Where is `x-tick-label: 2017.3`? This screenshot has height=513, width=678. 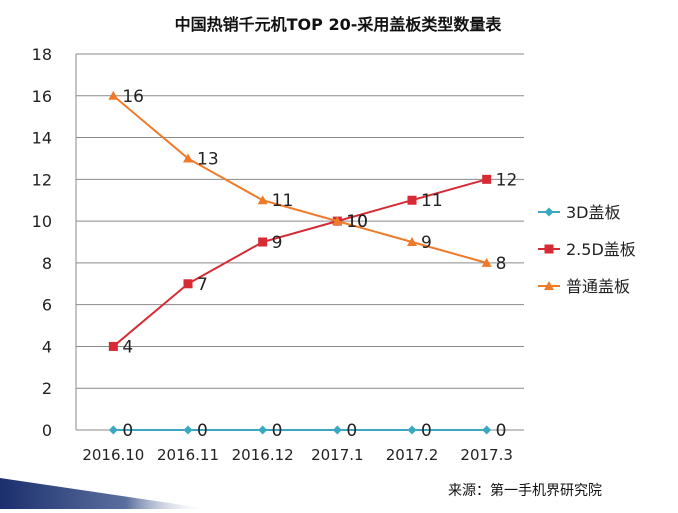 x-tick-label: 2017.3 is located at coordinates (486, 455).